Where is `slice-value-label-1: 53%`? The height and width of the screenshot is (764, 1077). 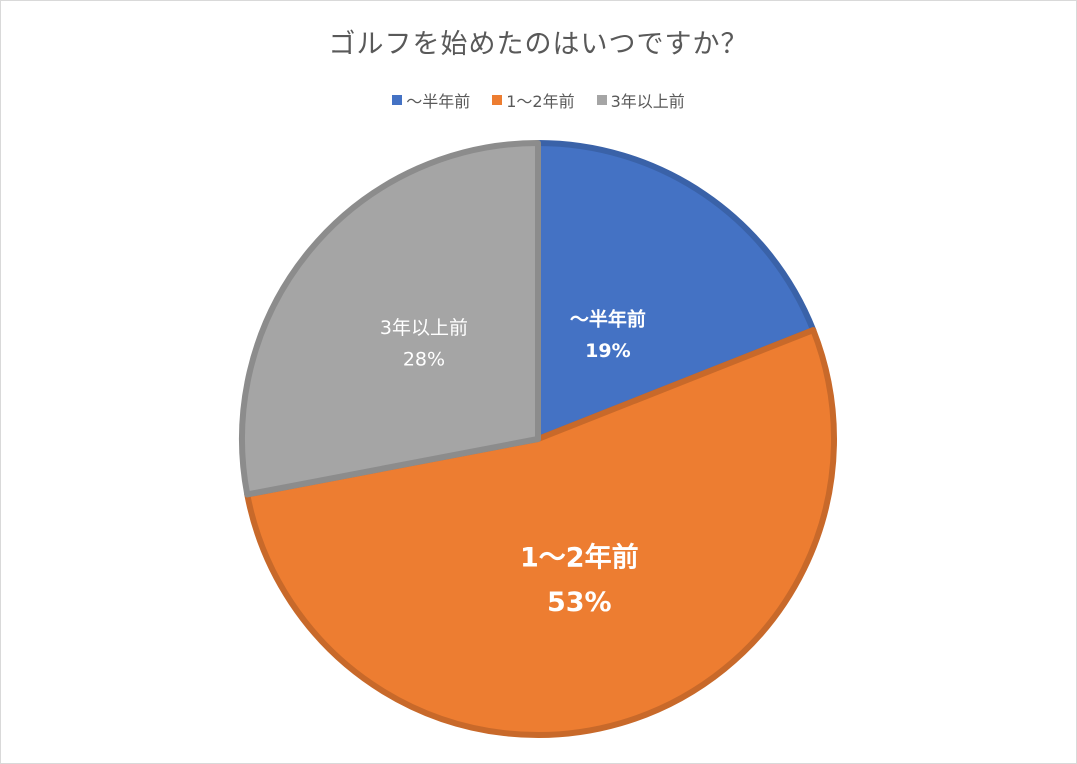
slice-value-label-1: 53% is located at coordinates (579, 602).